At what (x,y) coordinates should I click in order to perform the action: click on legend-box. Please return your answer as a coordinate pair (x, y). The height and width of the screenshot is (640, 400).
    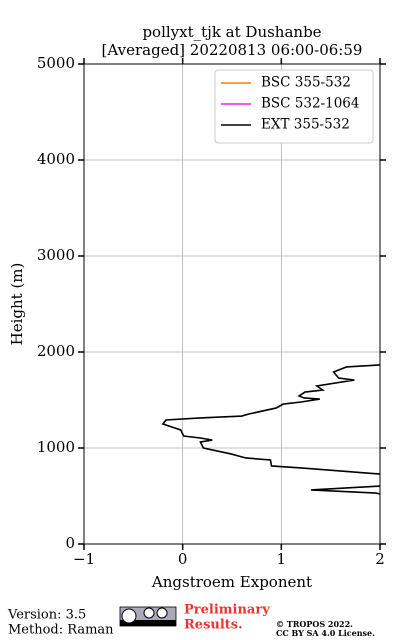
    Looking at the image, I should click on (294, 106).